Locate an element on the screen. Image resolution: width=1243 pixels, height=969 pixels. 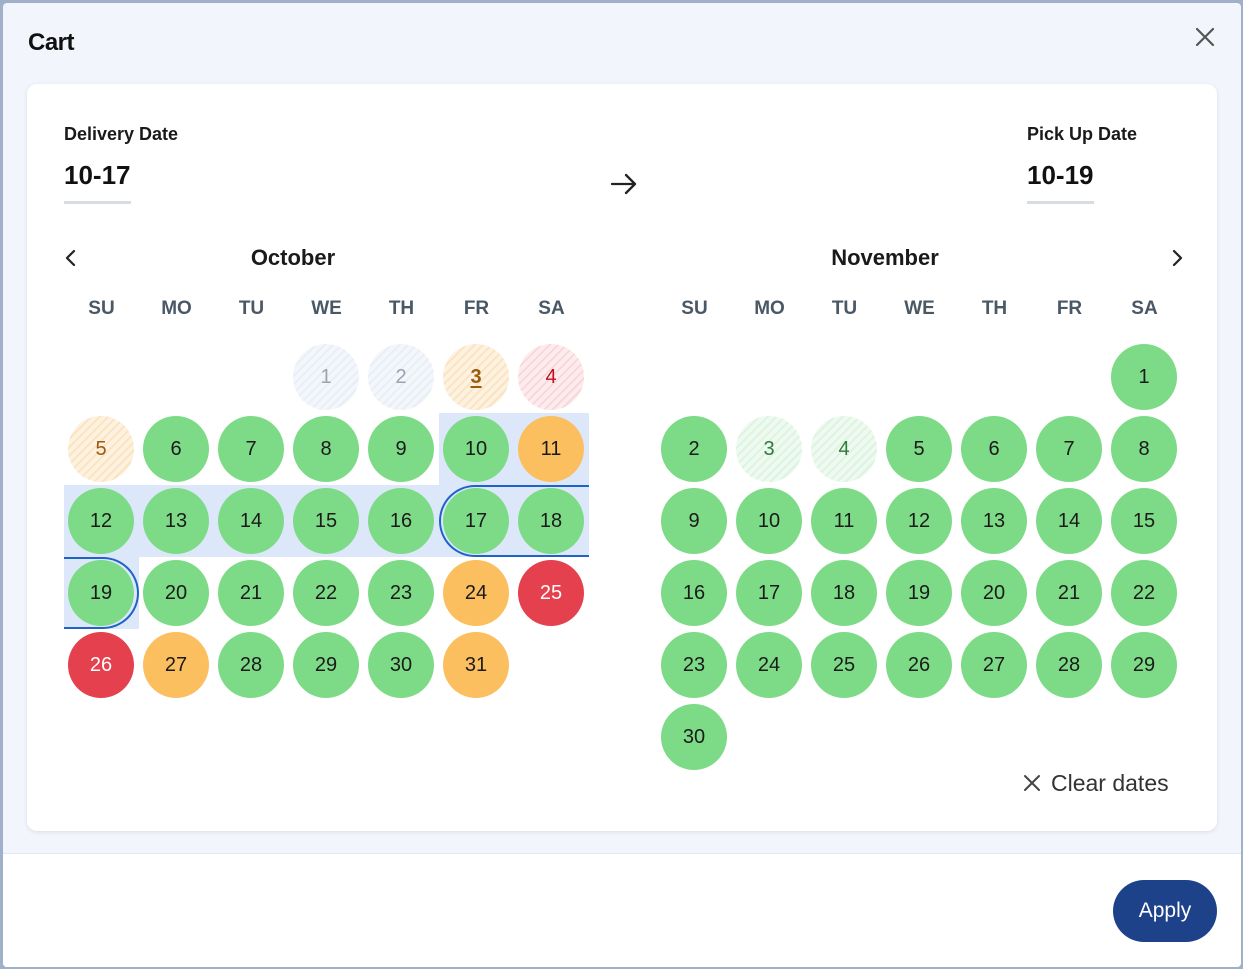
chevron-left-icon is located at coordinates (70, 258).